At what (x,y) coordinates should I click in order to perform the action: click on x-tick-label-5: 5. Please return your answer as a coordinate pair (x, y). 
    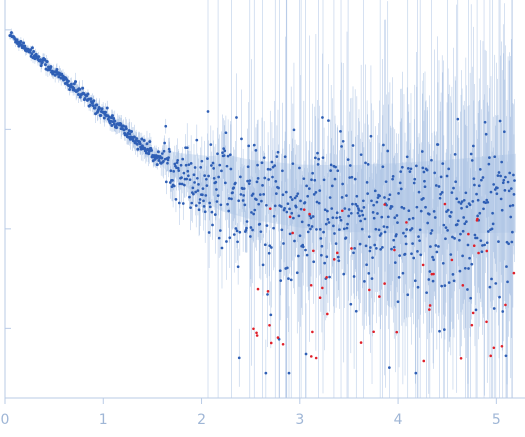
    Looking at the image, I should click on (496, 420).